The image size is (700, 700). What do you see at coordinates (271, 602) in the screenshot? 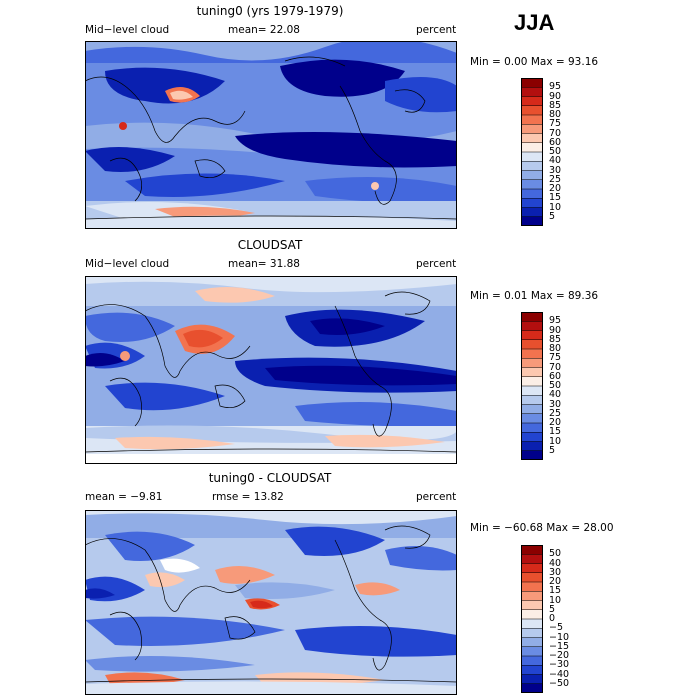
I see `panel-3-map` at bounding box center [271, 602].